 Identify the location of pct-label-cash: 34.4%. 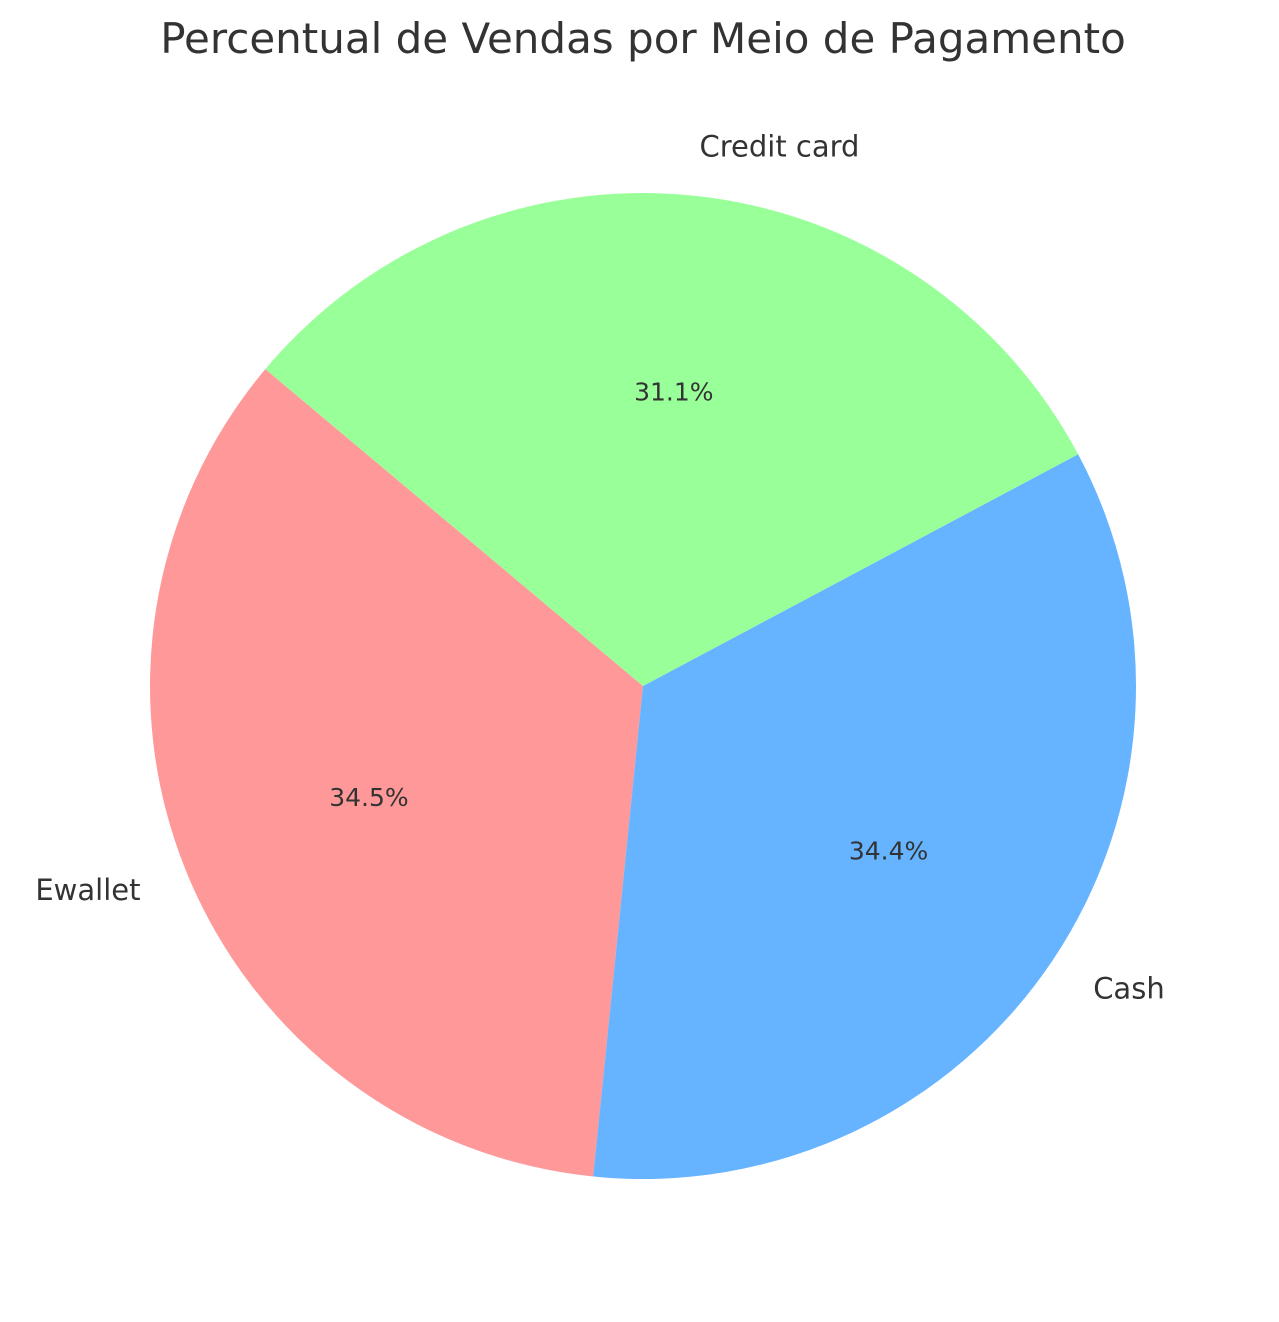
(888, 850).